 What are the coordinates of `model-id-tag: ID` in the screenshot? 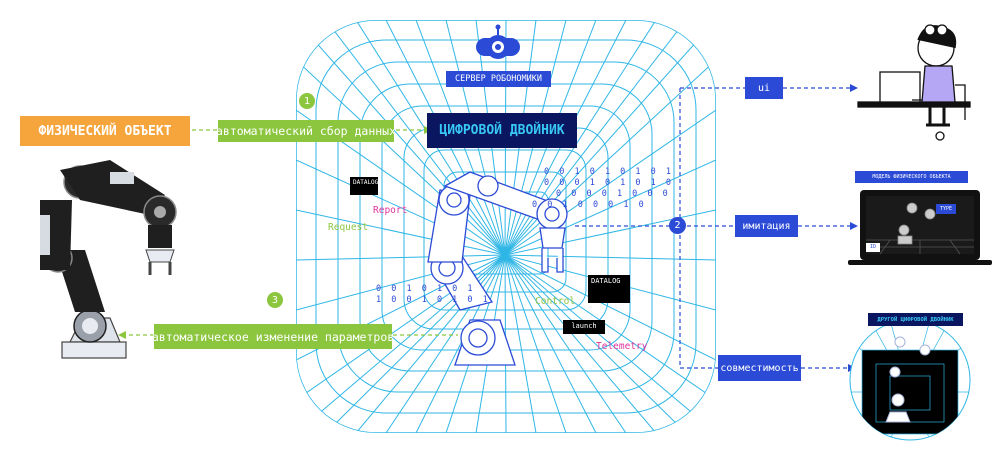 It's located at (873, 247).